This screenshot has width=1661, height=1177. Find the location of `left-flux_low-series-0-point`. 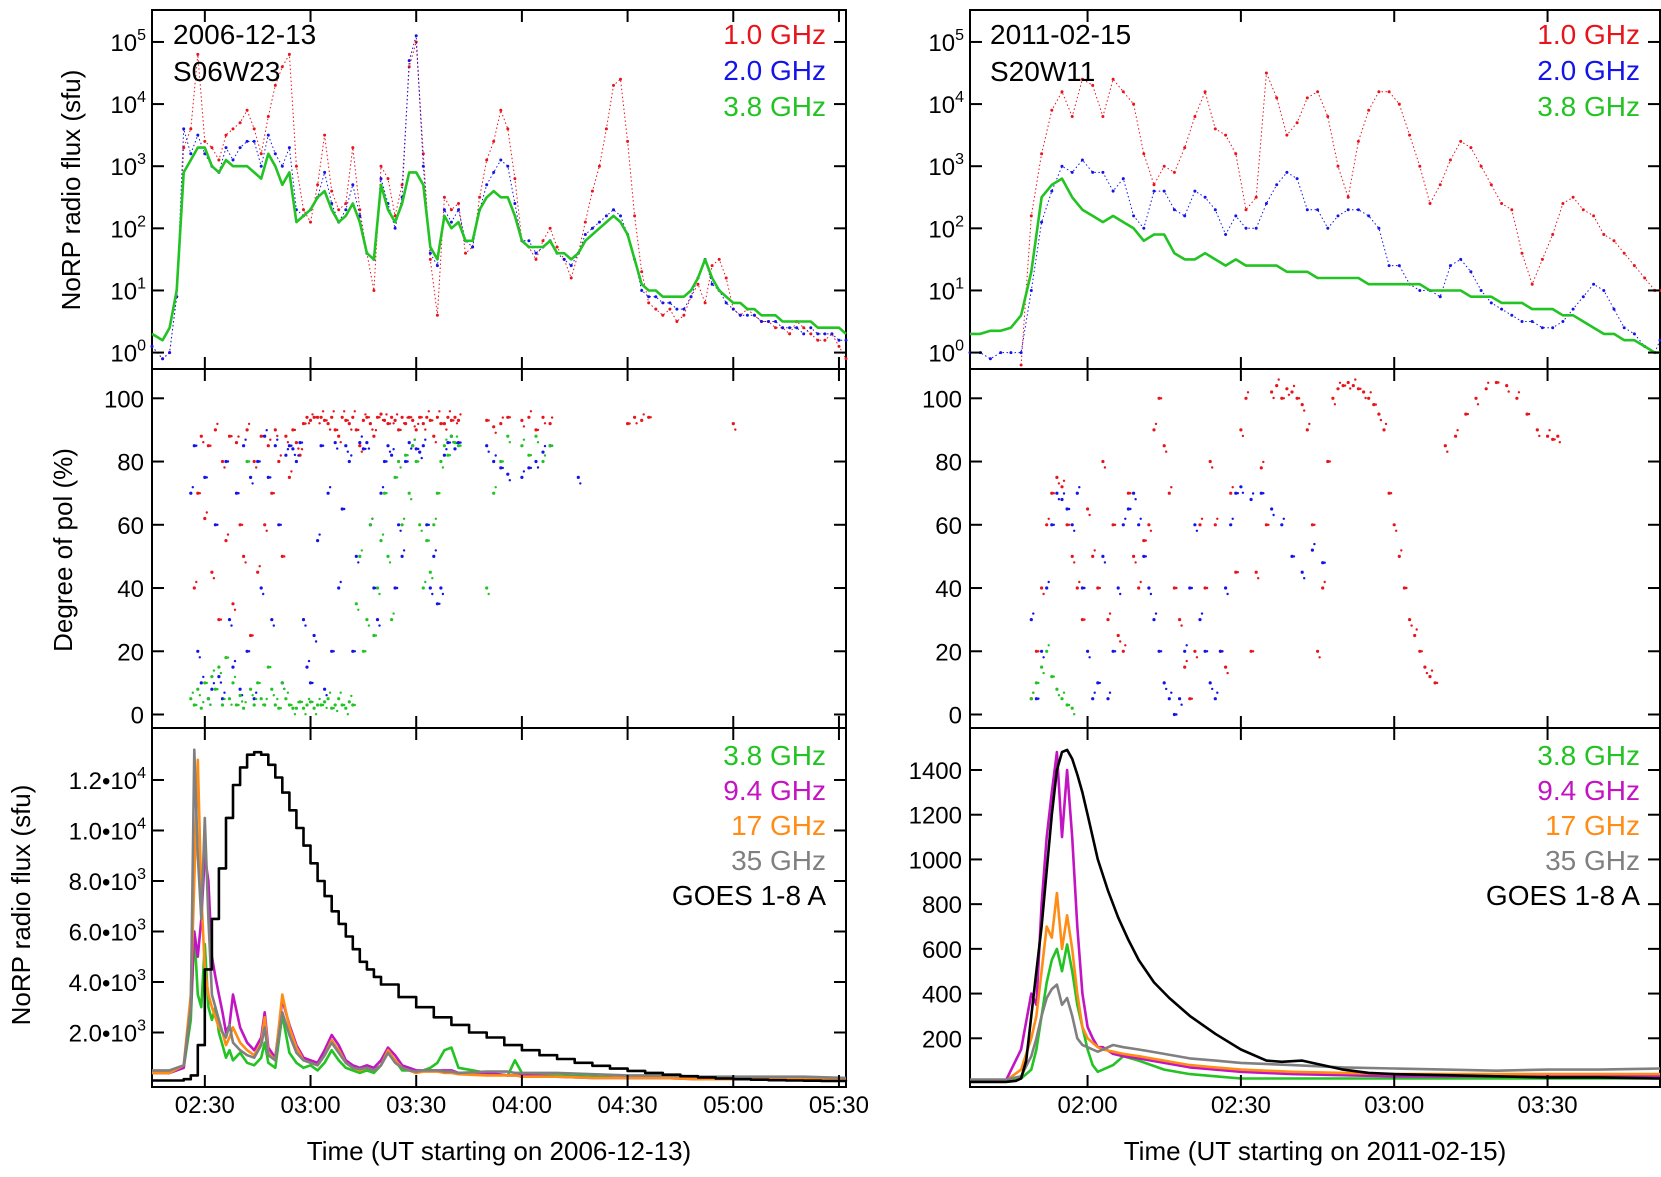

left-flux_low-series-0-point is located at coordinates (508, 129).